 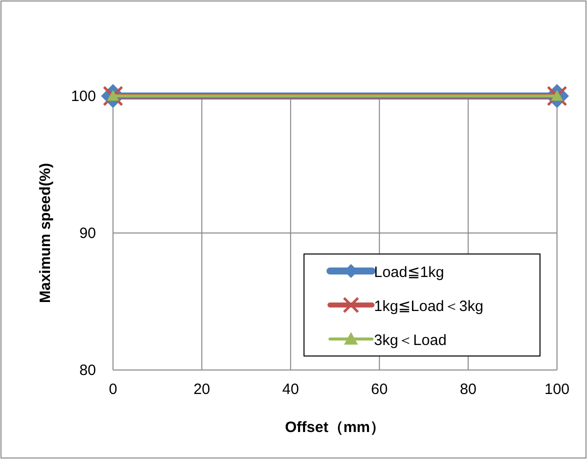 I want to click on x-tick-label: 40, so click(x=290, y=389).